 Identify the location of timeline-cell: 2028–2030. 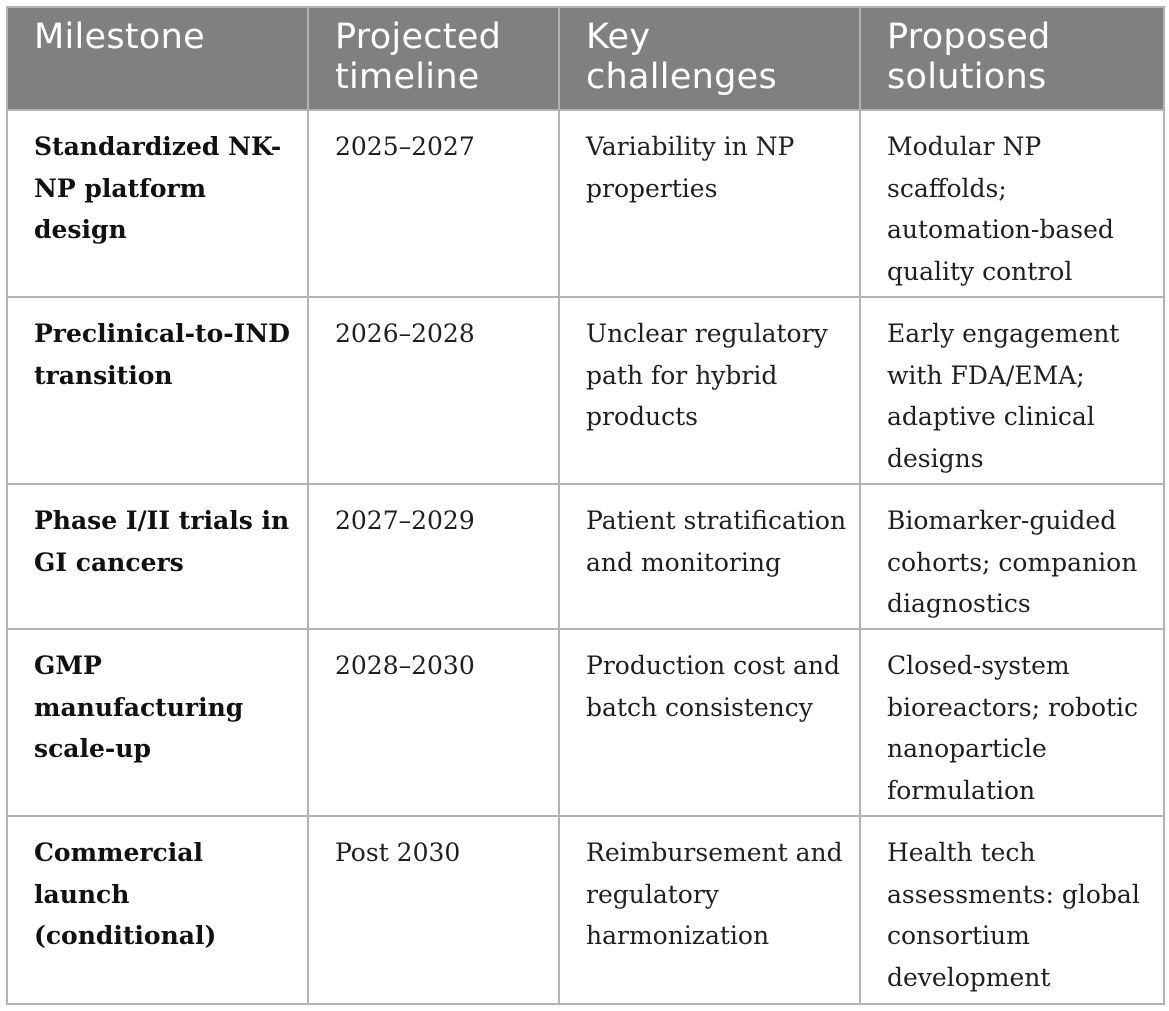
(433, 722).